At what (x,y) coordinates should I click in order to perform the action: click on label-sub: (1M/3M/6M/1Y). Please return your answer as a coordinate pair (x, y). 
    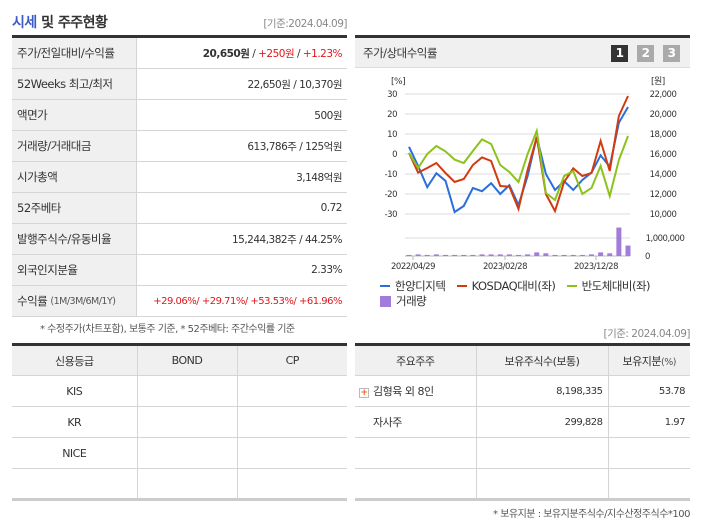
    Looking at the image, I should click on (83, 301).